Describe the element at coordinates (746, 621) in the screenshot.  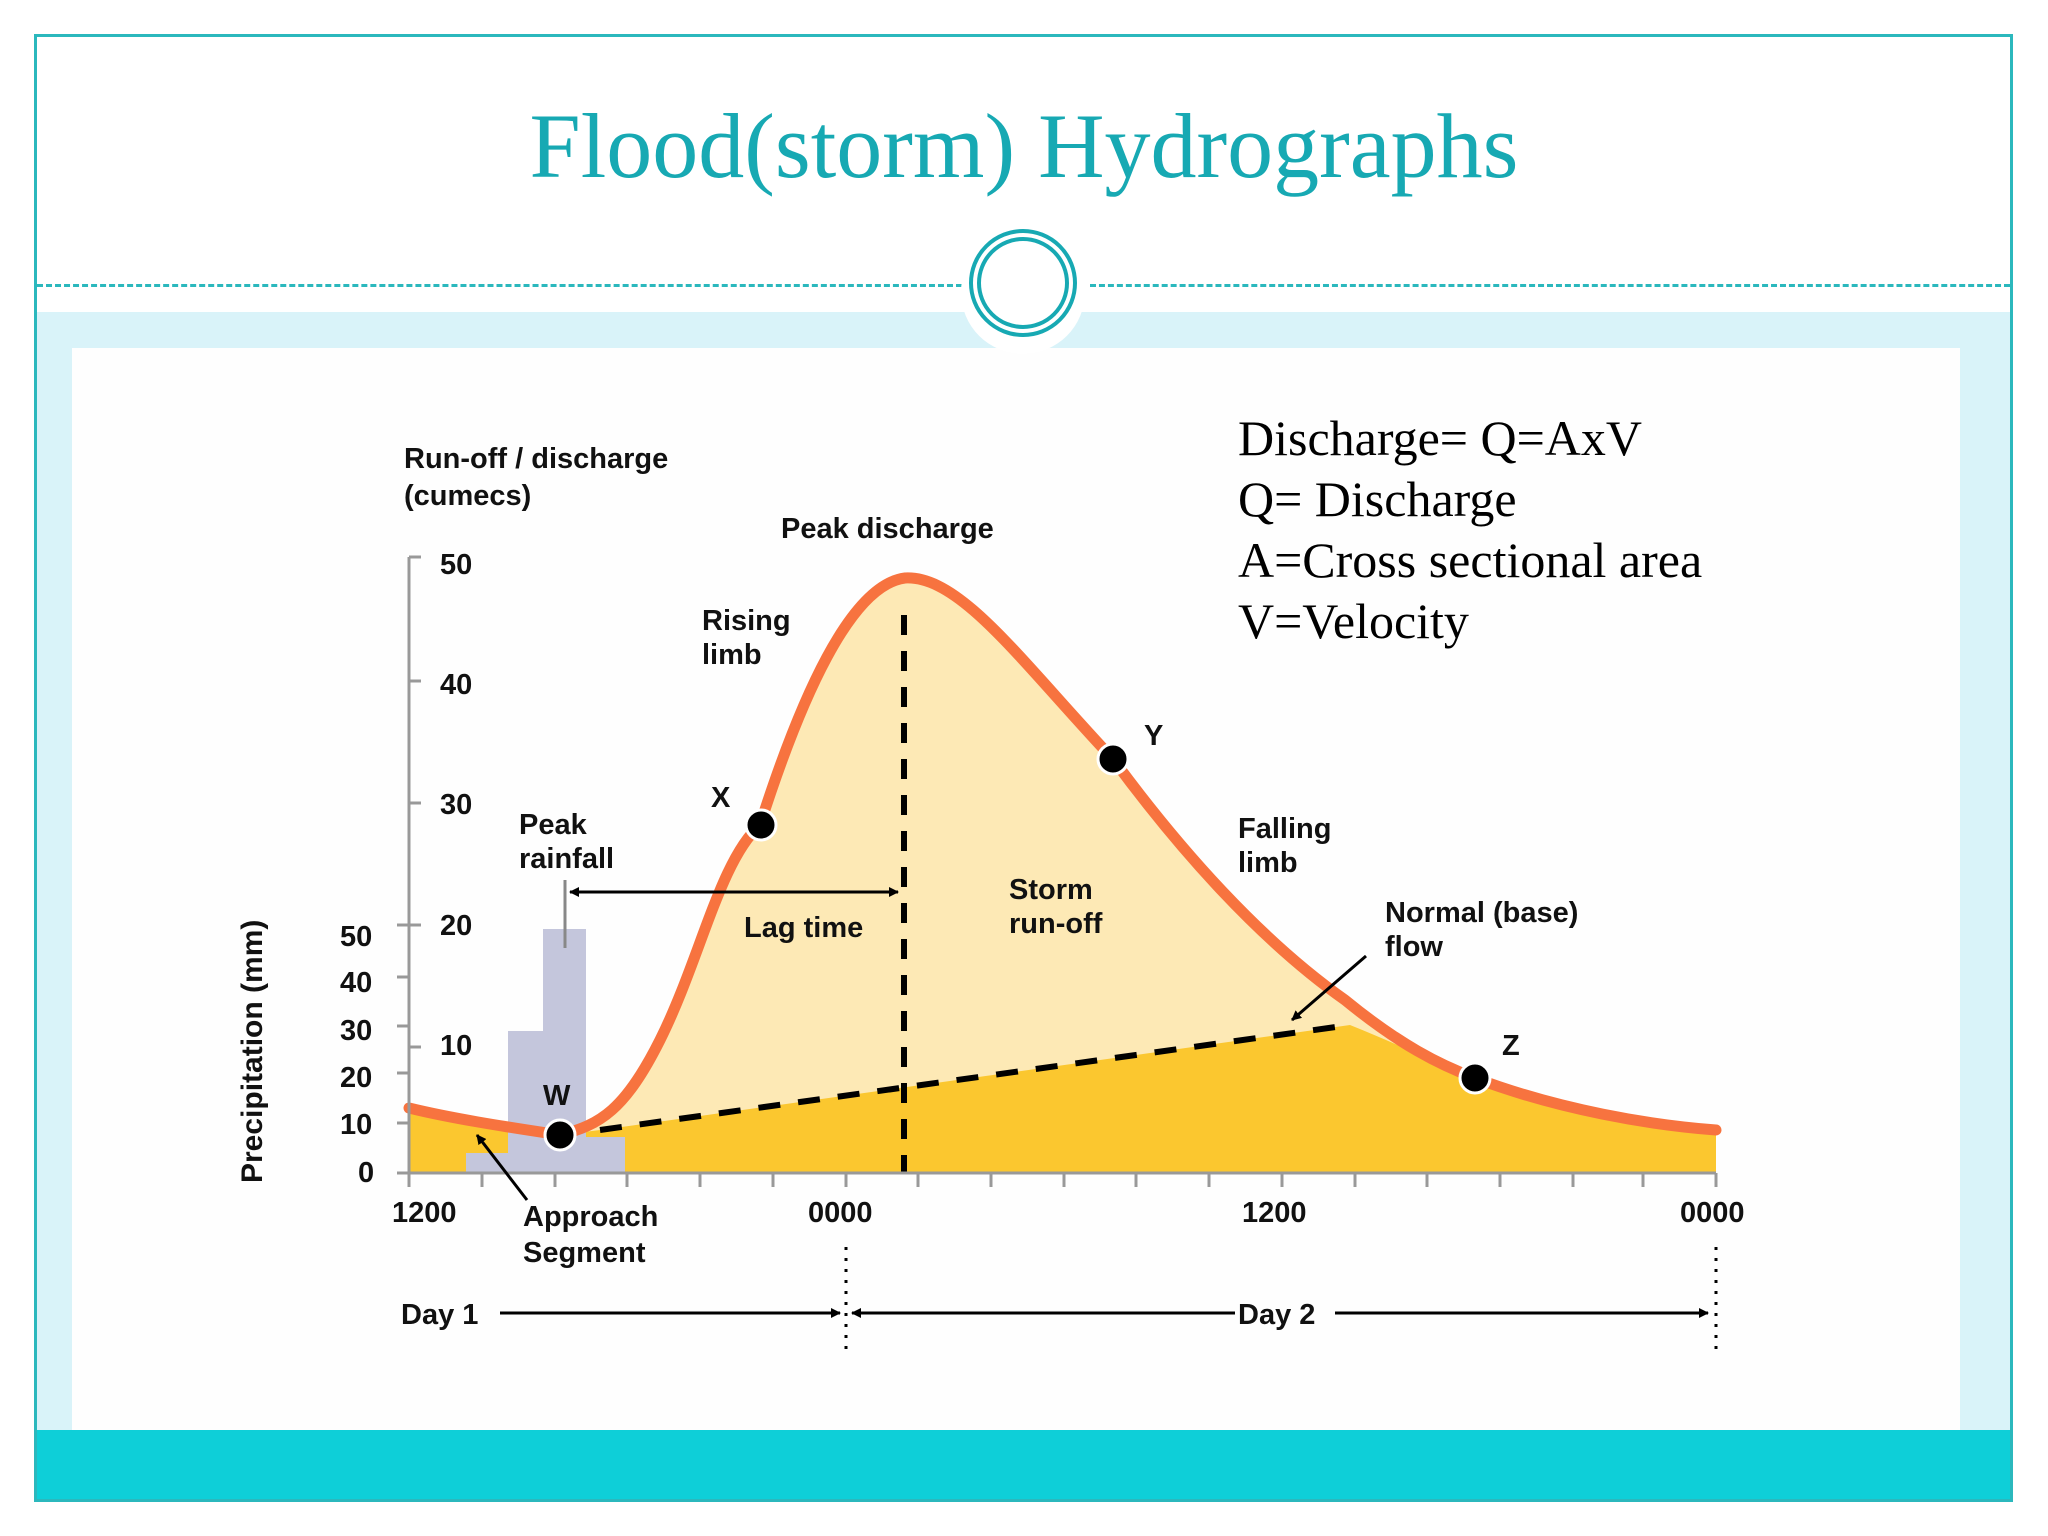
I see `rising-limb-label: Rising` at that location.